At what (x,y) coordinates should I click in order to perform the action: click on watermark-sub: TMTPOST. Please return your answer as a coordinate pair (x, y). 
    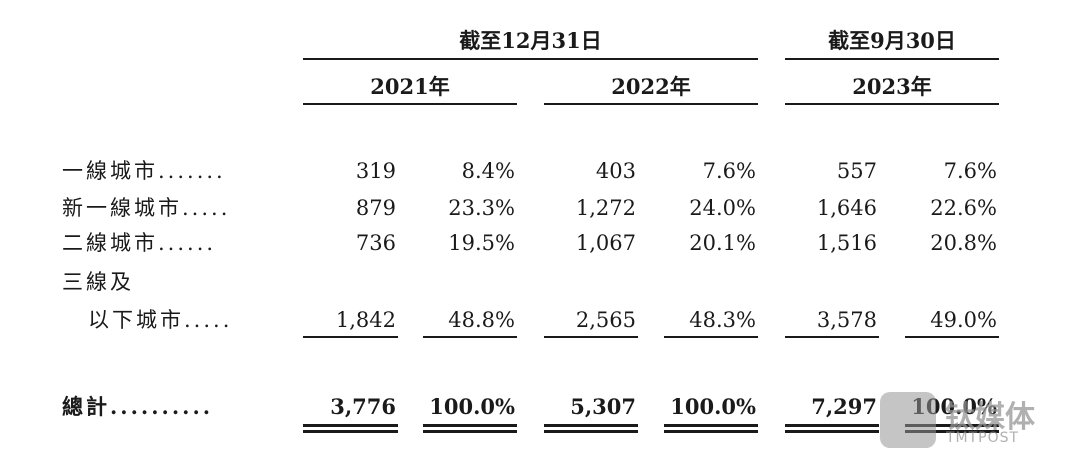
    Looking at the image, I should click on (983, 438).